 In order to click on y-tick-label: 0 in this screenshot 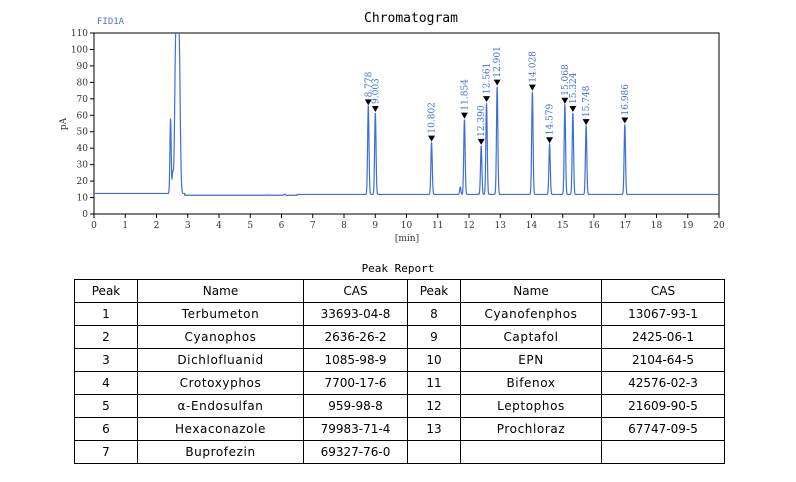, I will do `click(85, 215)`.